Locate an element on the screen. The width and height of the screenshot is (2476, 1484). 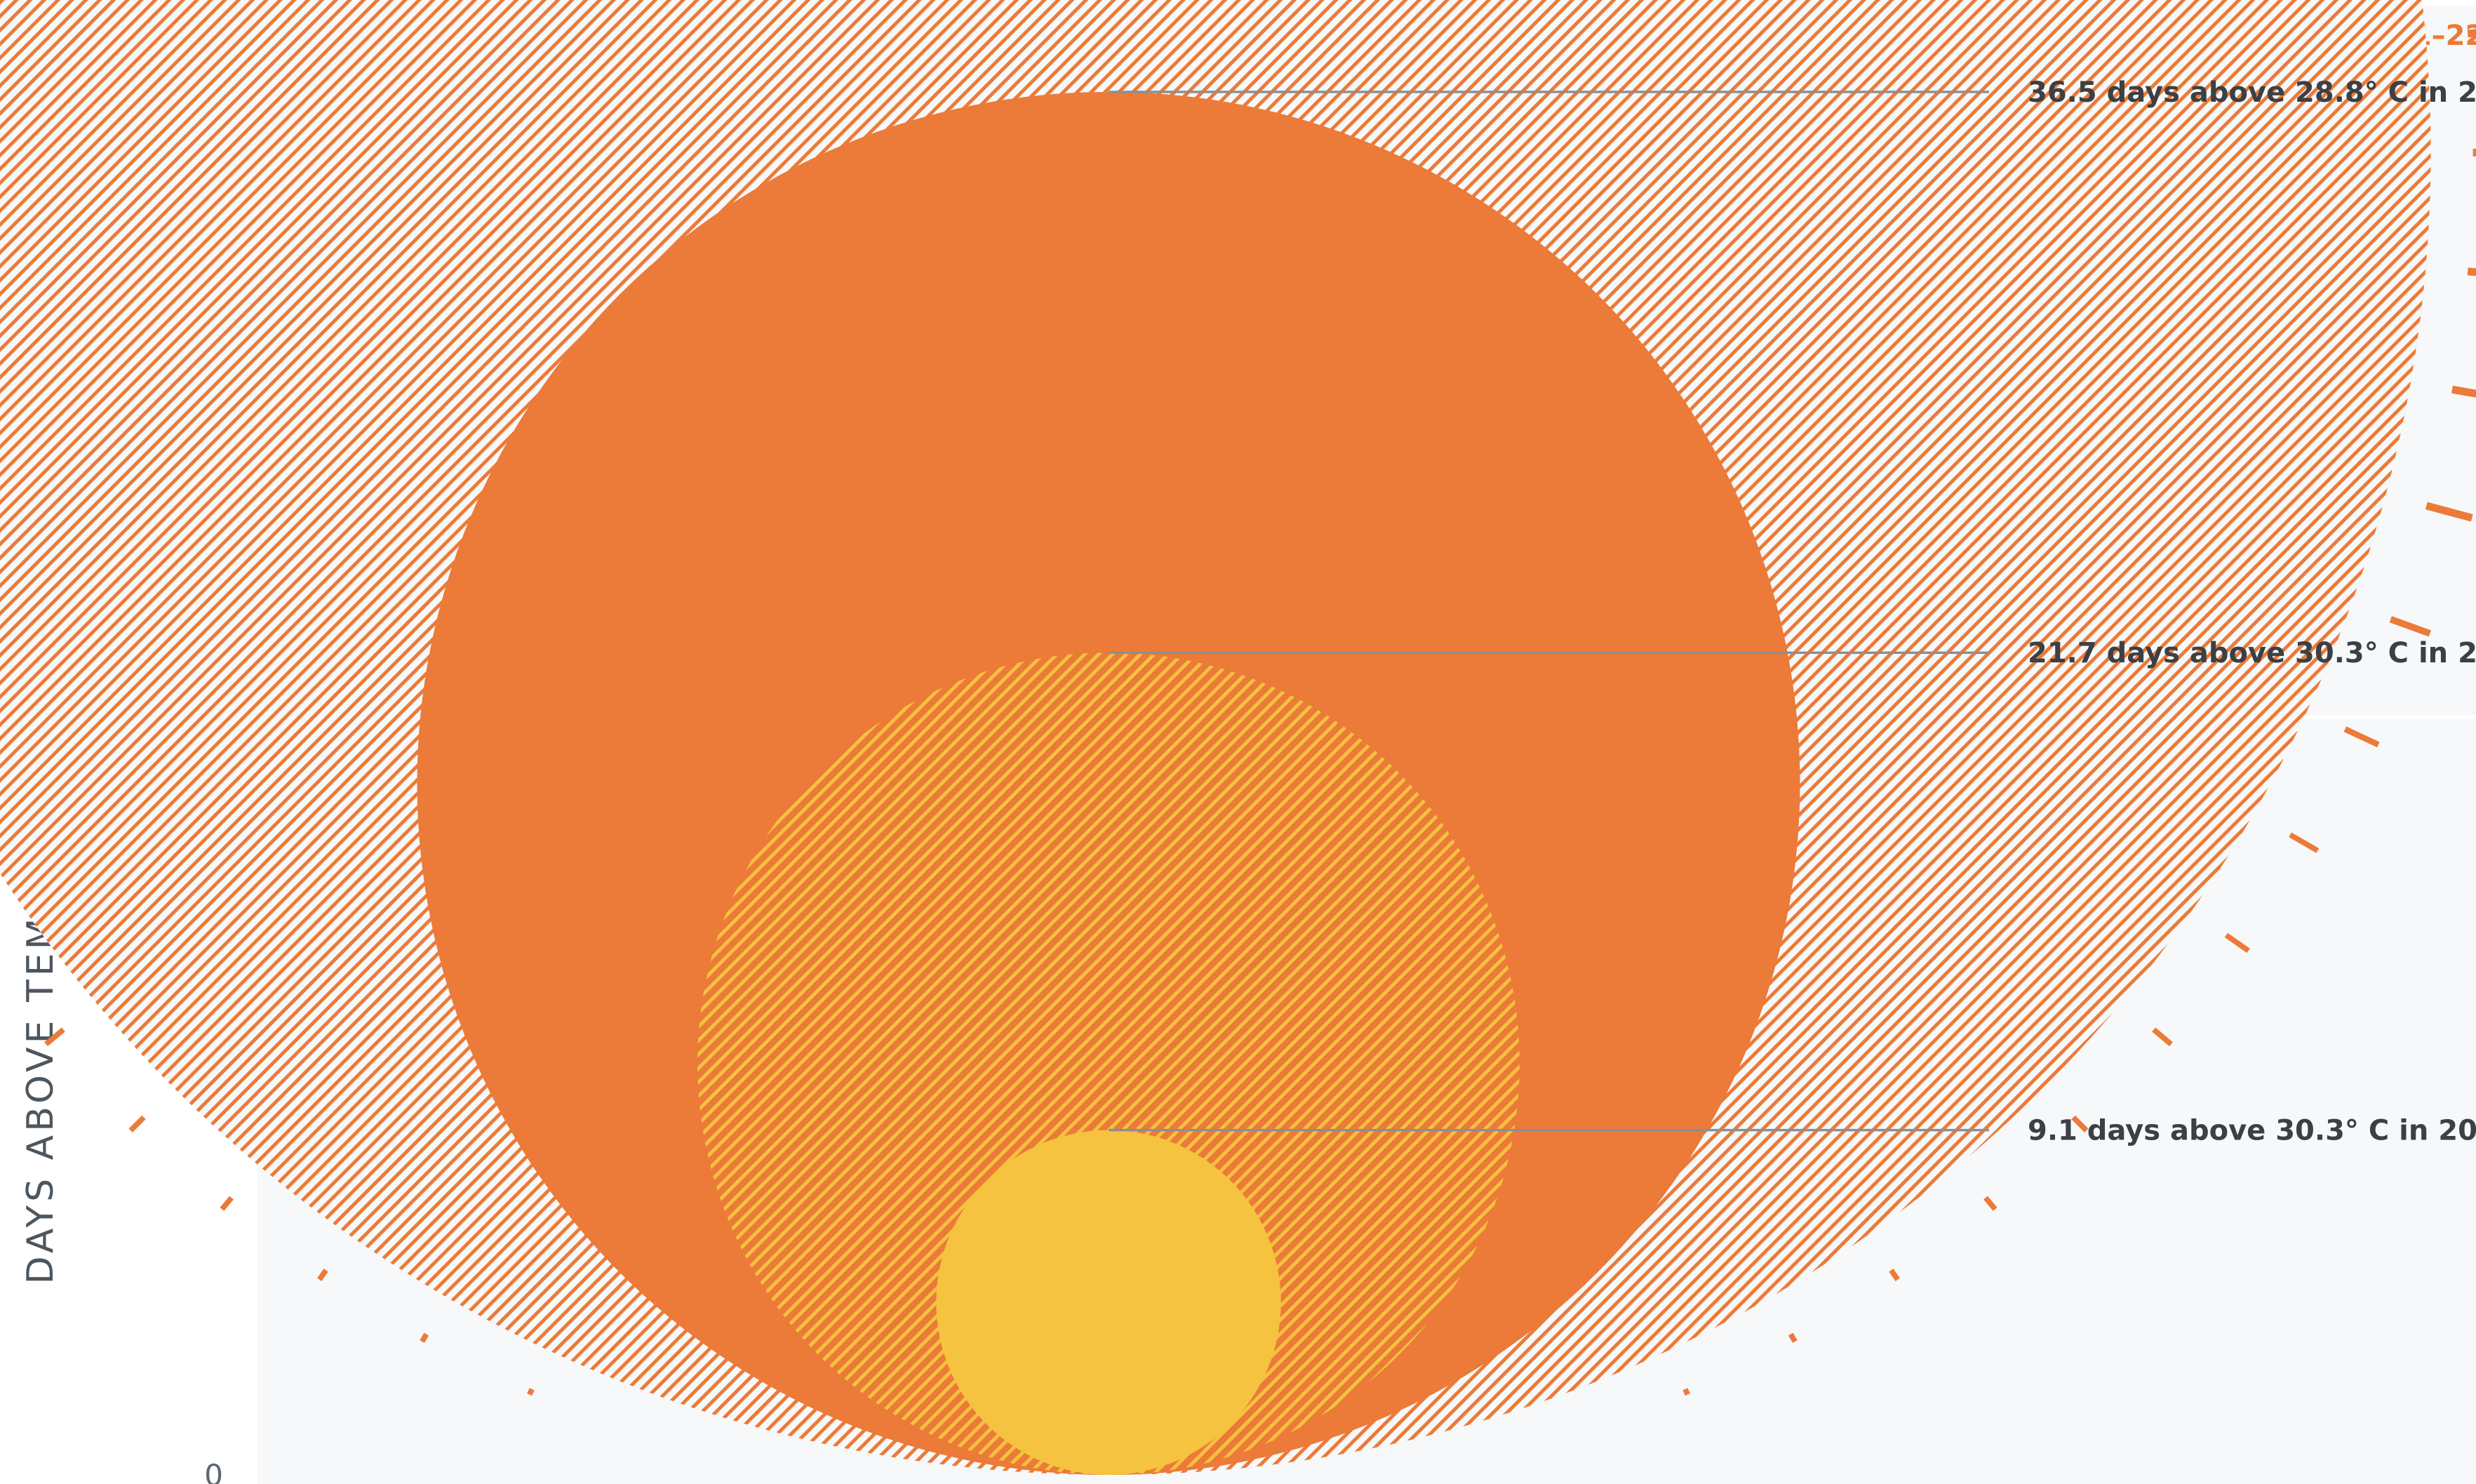
annotation-label: 36.5 days above 28.8° C in 2020 is located at coordinates (2252, 93).